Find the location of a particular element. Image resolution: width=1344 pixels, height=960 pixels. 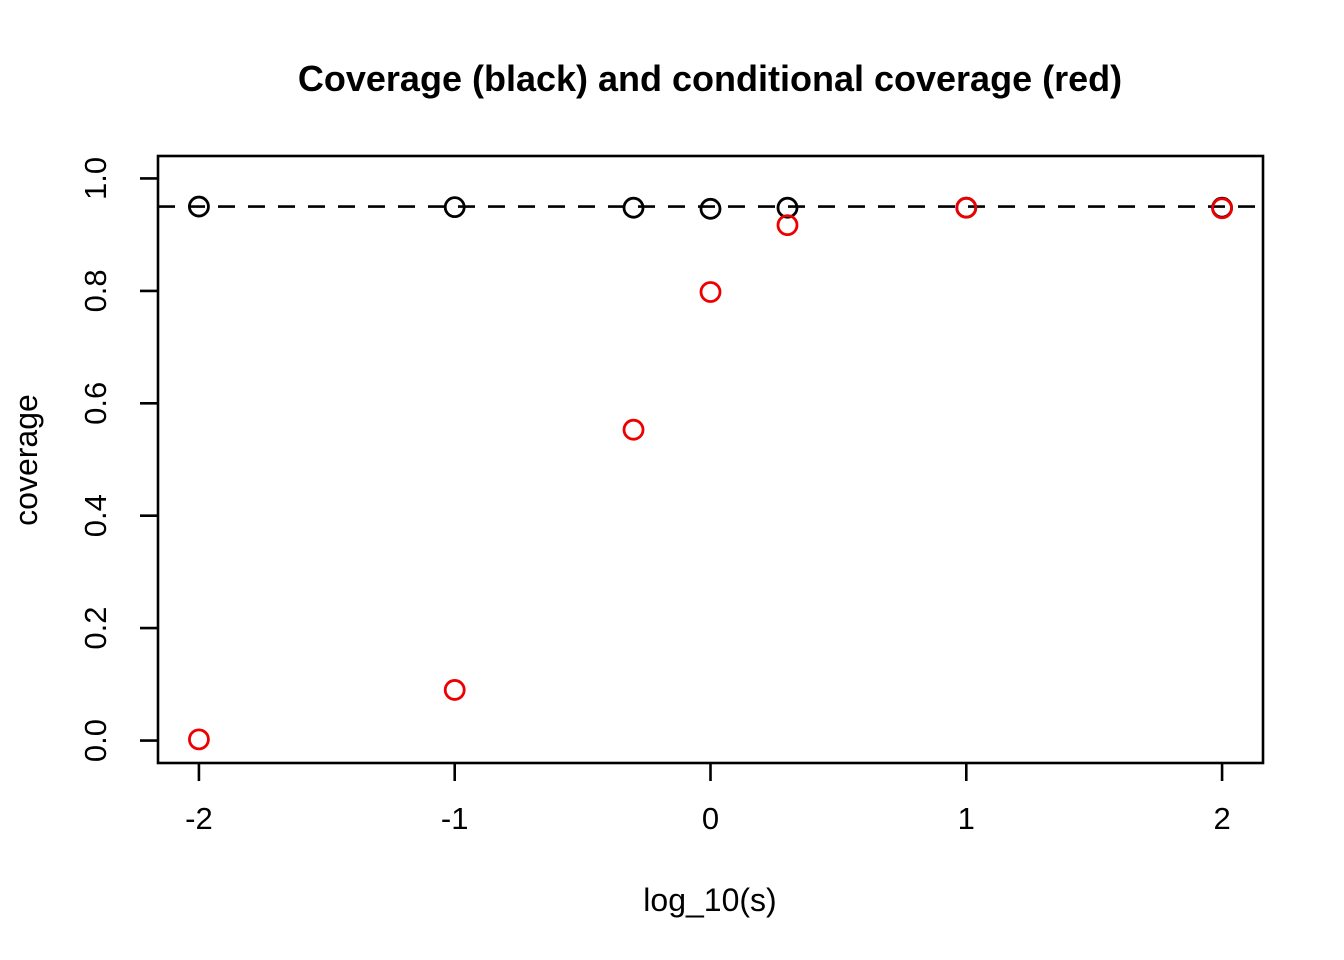

x-axis-tick-label: 1 is located at coordinates (966, 818).